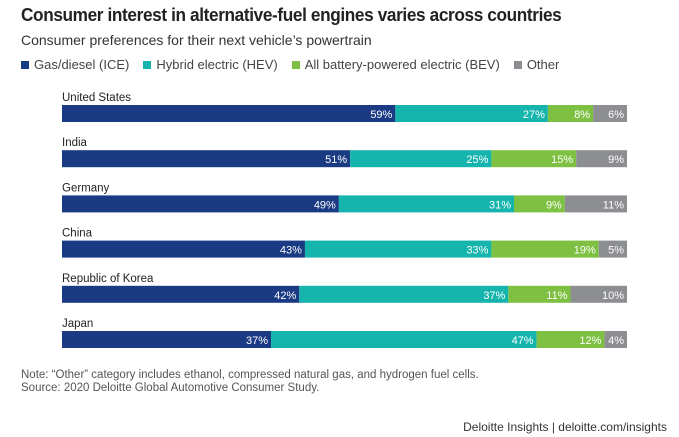  What do you see at coordinates (616, 115) in the screenshot?
I see `data-label: 6%` at bounding box center [616, 115].